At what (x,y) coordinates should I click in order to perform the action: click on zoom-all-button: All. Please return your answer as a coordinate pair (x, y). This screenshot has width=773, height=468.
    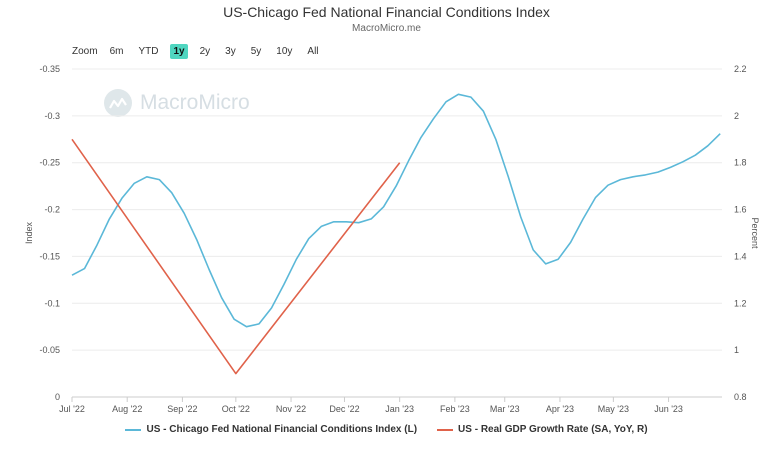
    Looking at the image, I should click on (313, 51).